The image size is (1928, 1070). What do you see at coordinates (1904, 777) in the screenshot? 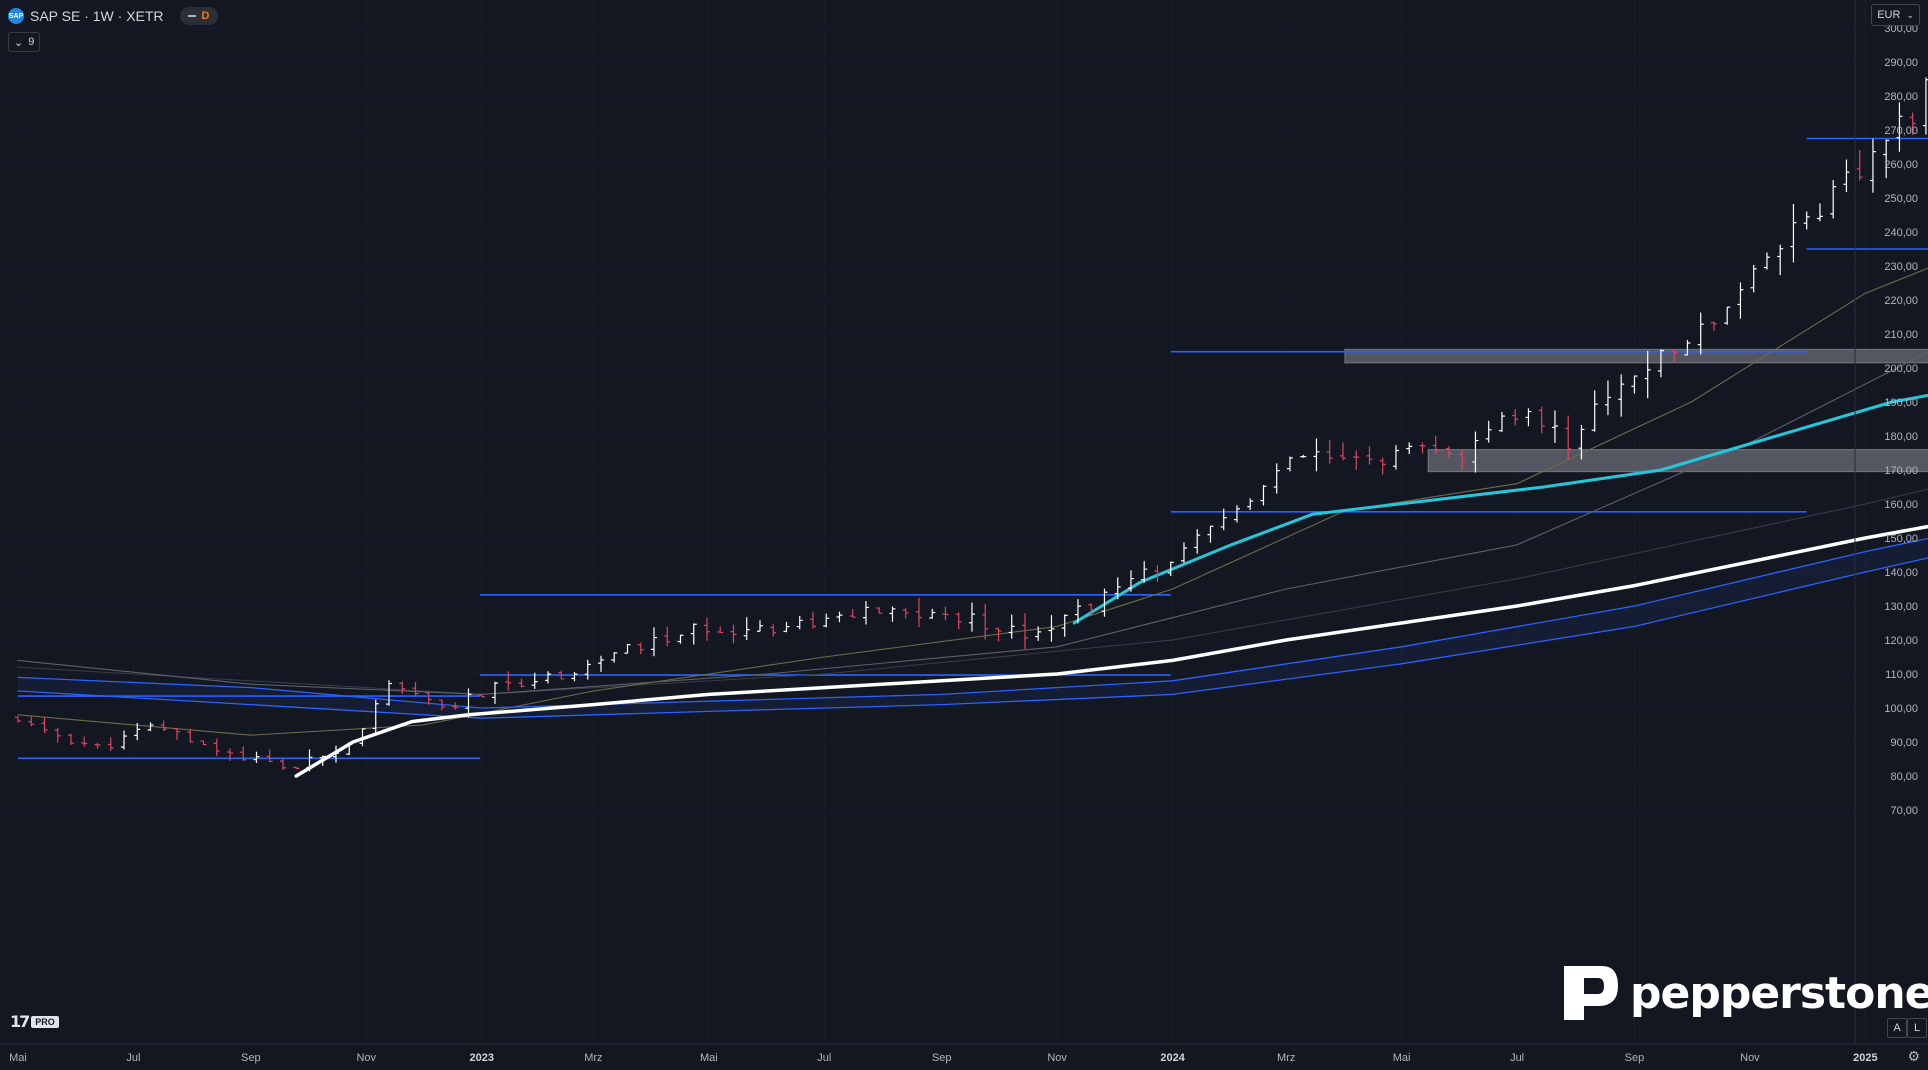
I see `price-tick-label: 80,00` at bounding box center [1904, 777].